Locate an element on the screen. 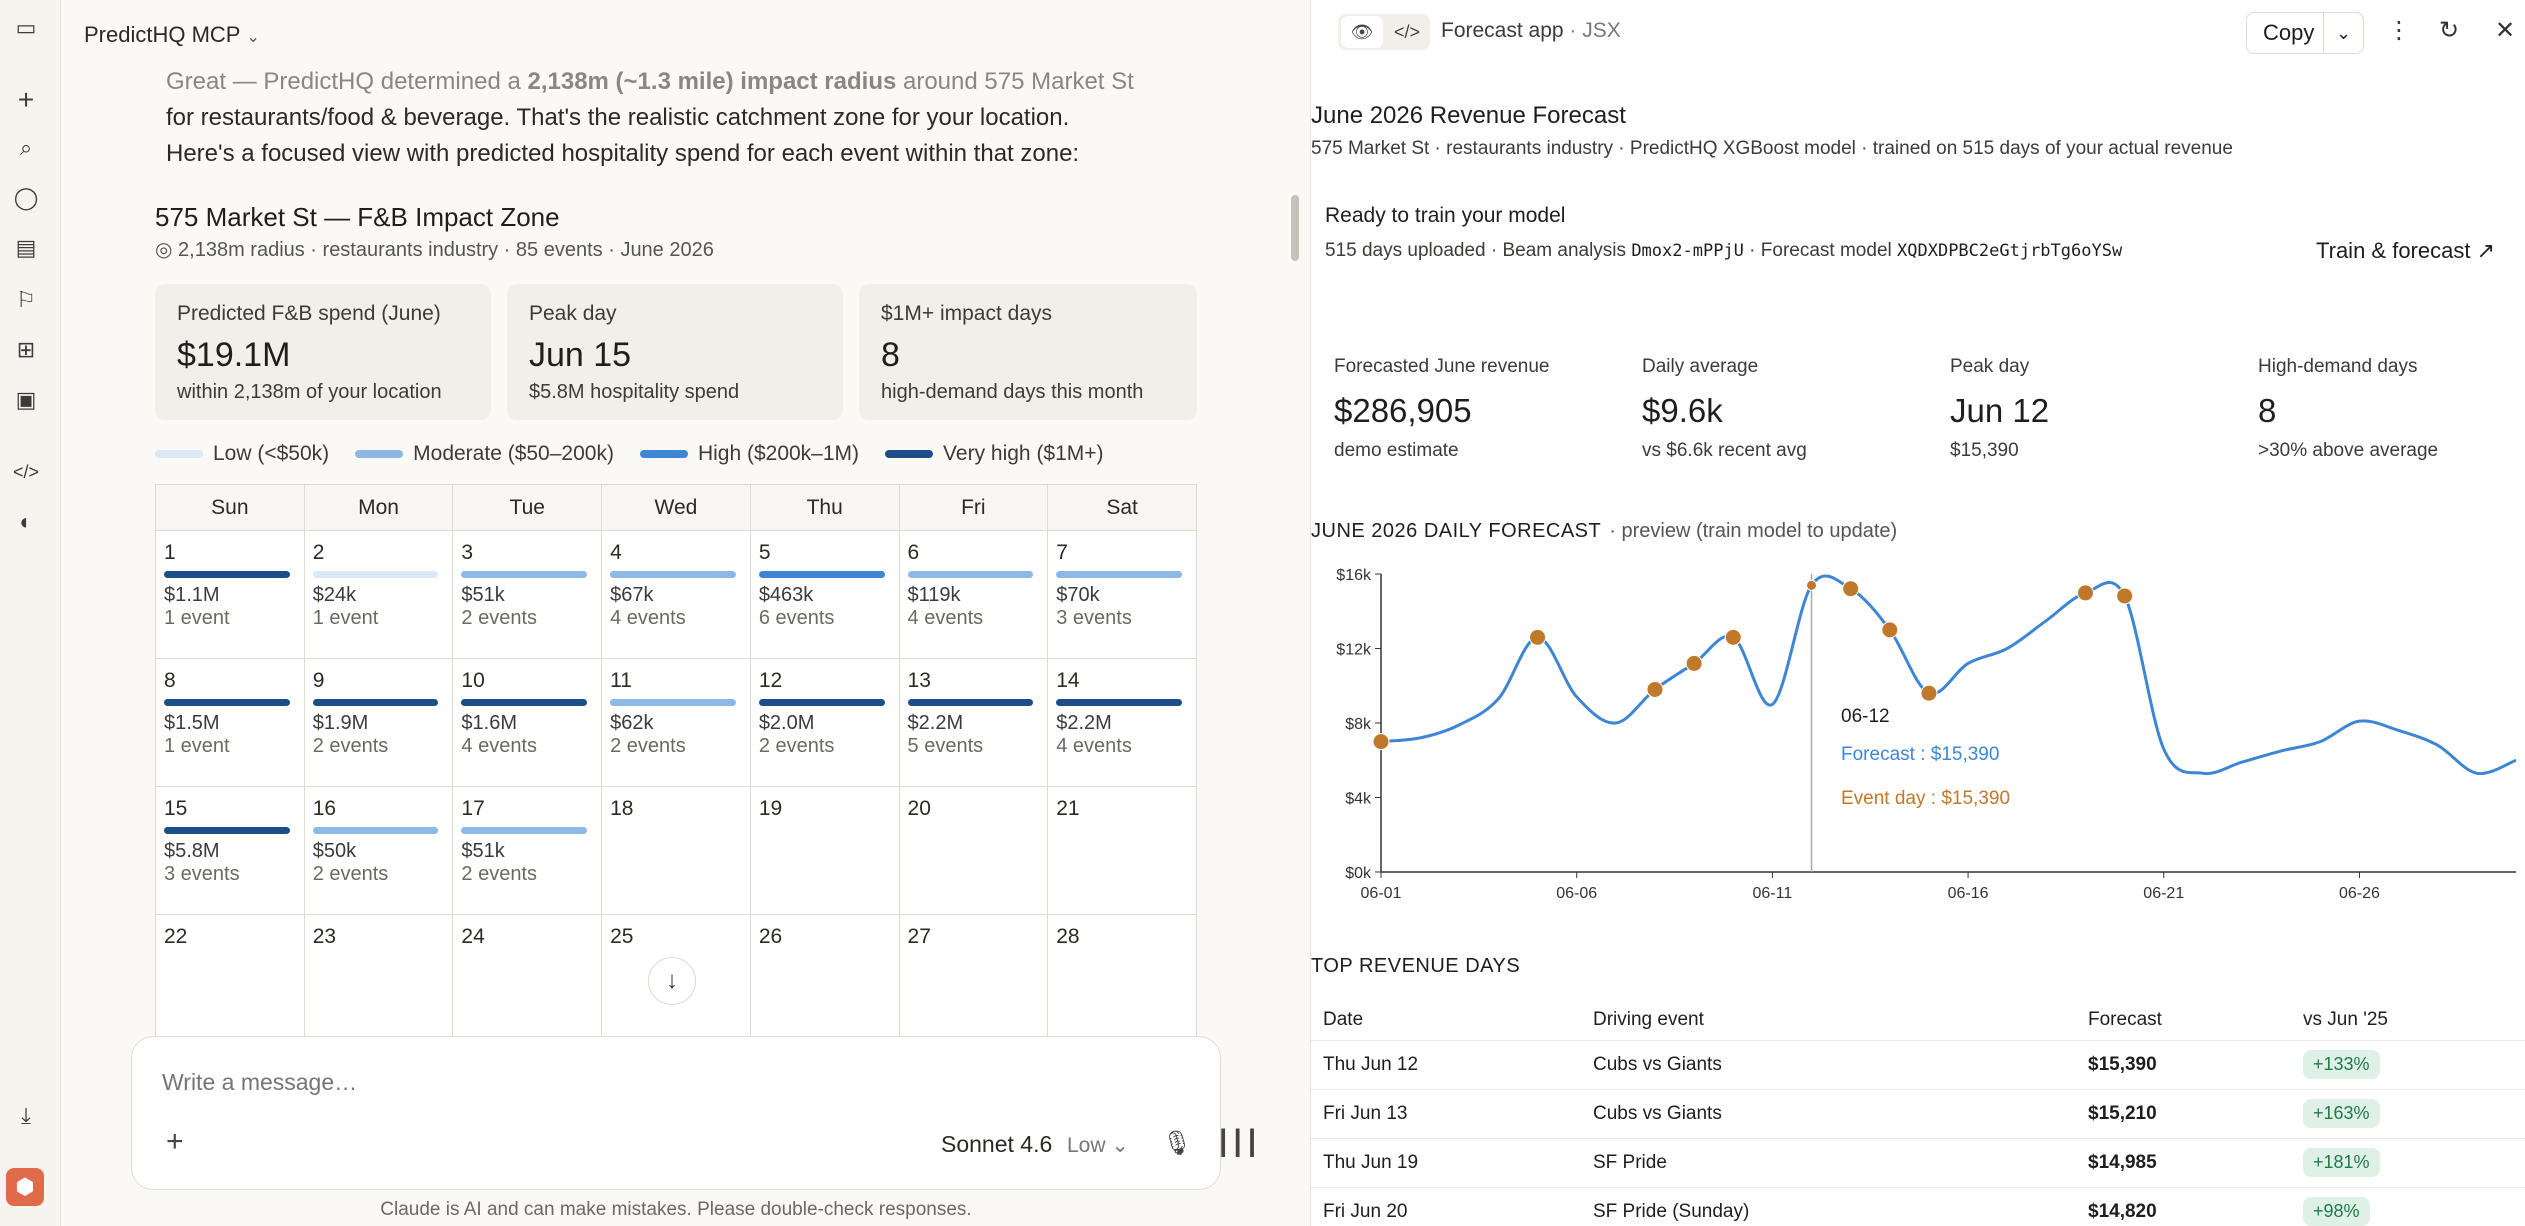 Image resolution: width=2525 pixels, height=1226 pixels. calendar-day-cell: 27 is located at coordinates (973, 978).